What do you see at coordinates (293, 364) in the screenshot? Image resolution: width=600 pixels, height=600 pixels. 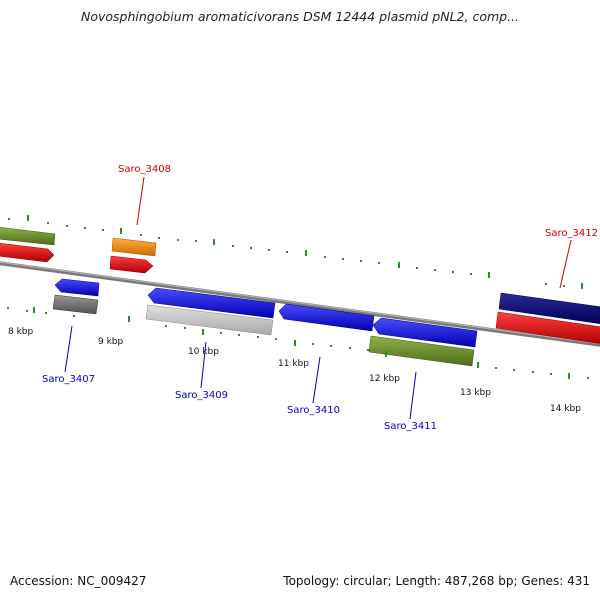 I see `kbp-label-11: 11 kbp` at bounding box center [293, 364].